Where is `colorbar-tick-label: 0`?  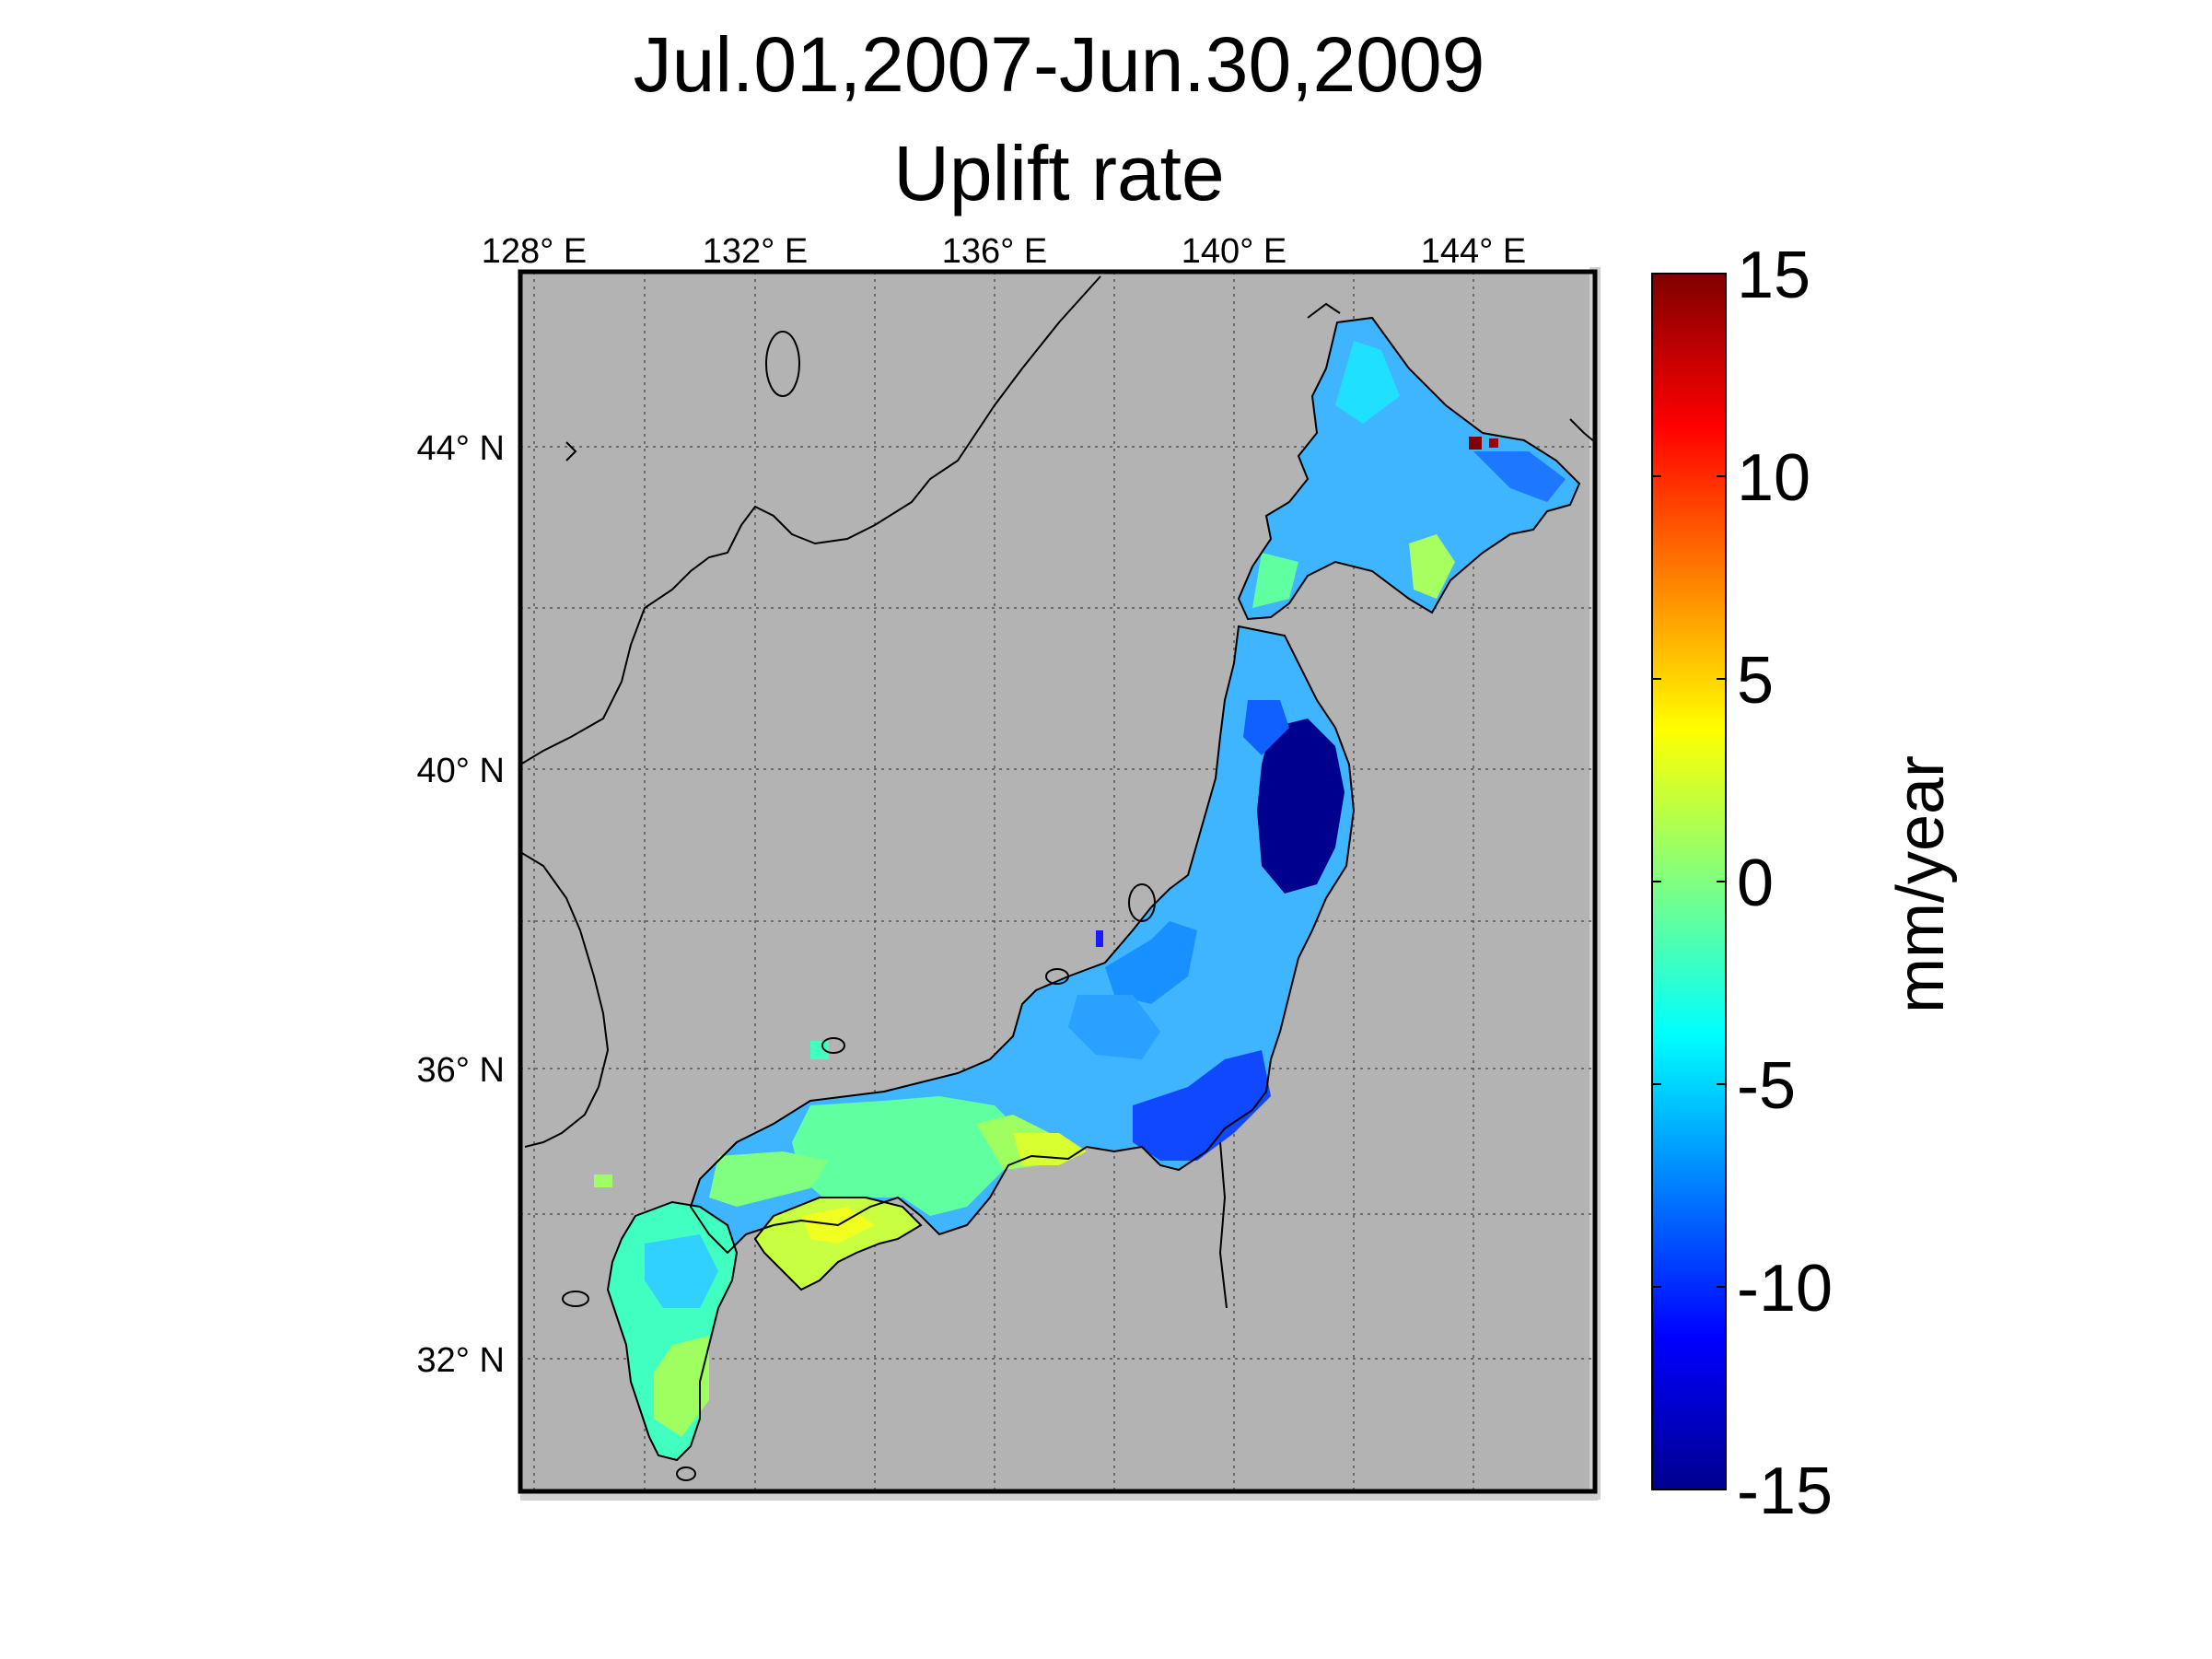 colorbar-tick-label: 0 is located at coordinates (1756, 883).